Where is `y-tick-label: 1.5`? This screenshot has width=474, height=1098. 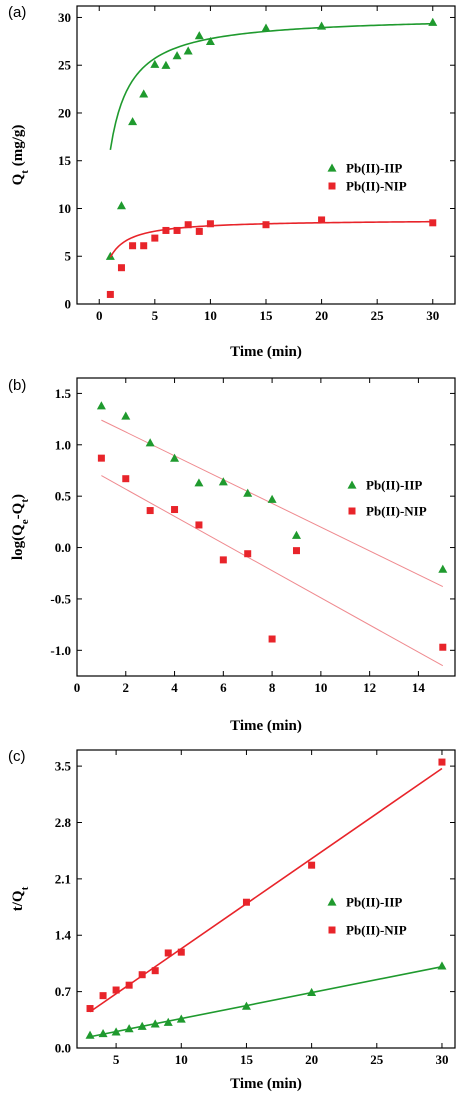 y-tick-label: 1.5 is located at coordinates (63, 393).